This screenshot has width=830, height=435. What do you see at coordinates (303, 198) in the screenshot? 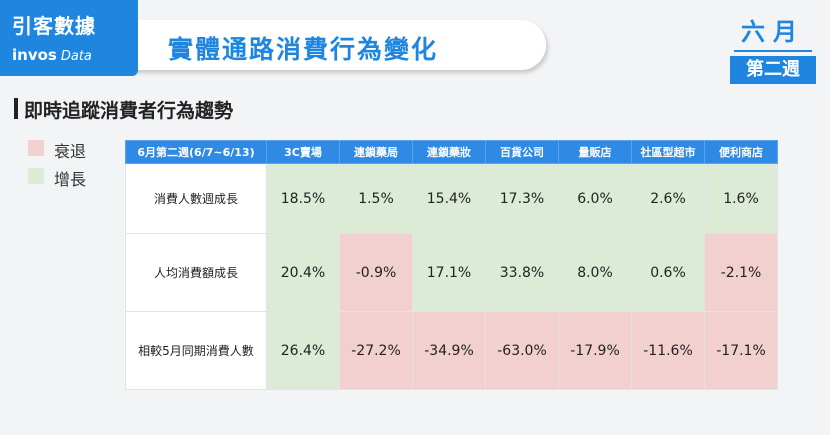
I see `value-cell: 18.5%` at bounding box center [303, 198].